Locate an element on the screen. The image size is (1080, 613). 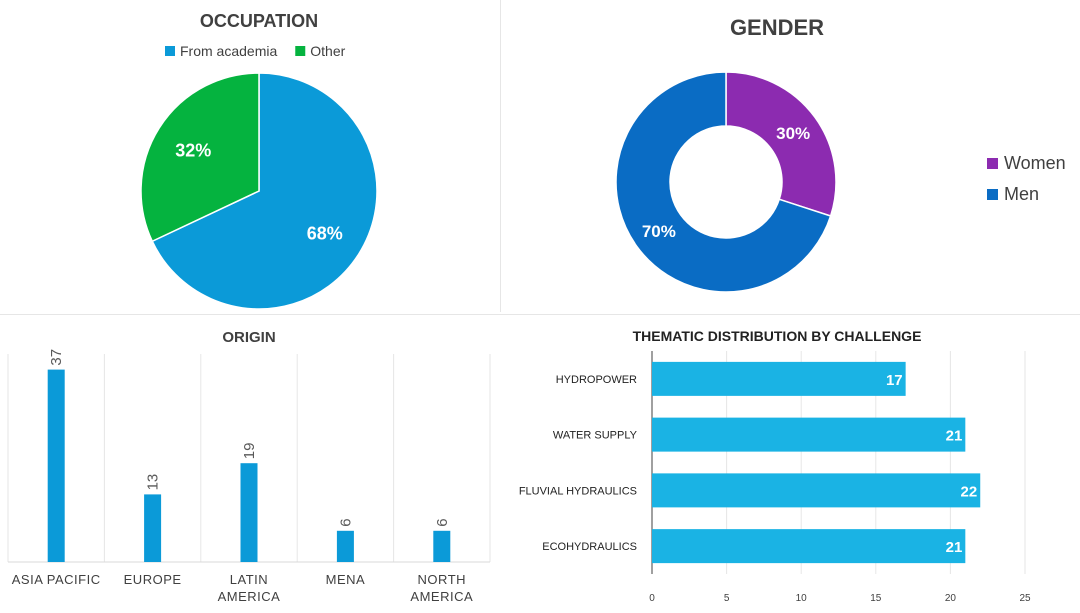
occupation-slice-from-academia is located at coordinates (264, 191).